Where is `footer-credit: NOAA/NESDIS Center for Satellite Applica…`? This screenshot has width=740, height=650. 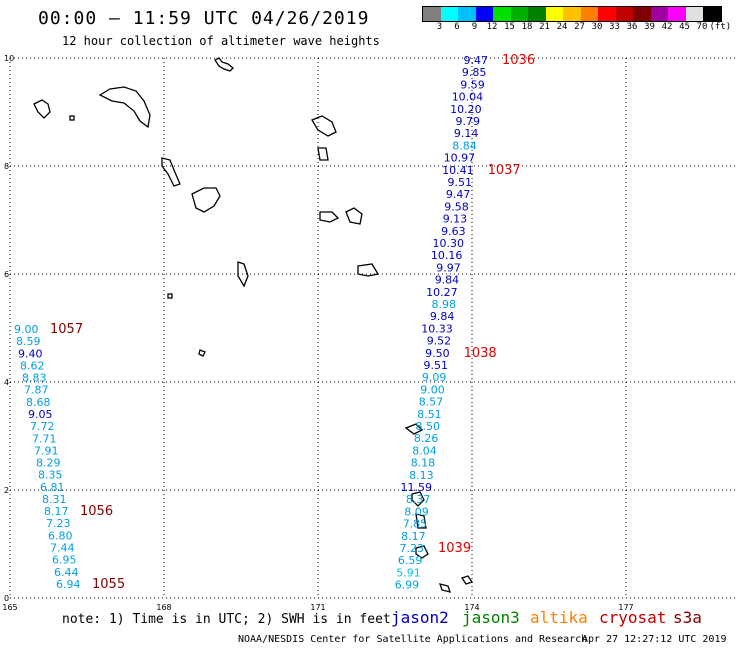
footer-credit: NOAA/NESDIS Center for Satellite Applica… is located at coordinates (413, 639).